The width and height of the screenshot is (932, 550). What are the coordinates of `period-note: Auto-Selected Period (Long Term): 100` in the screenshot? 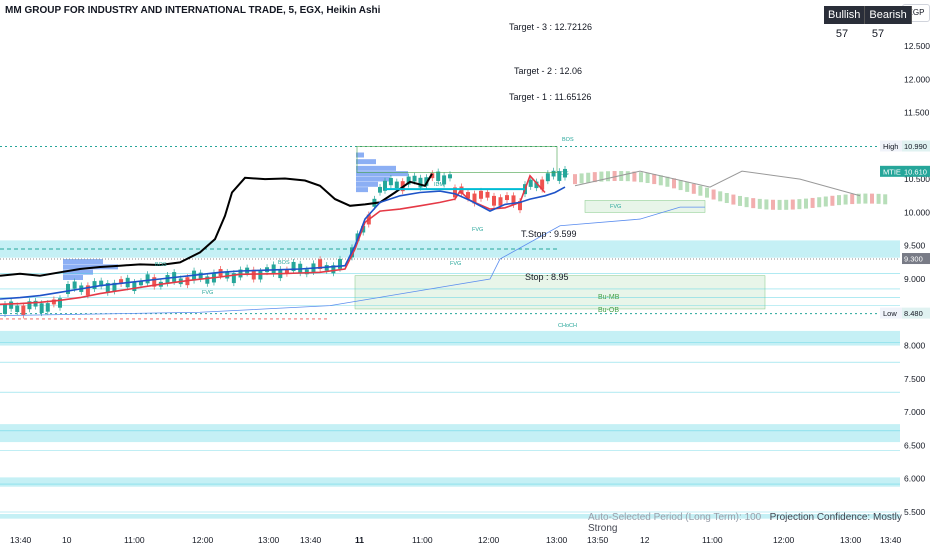 It's located at (675, 517).